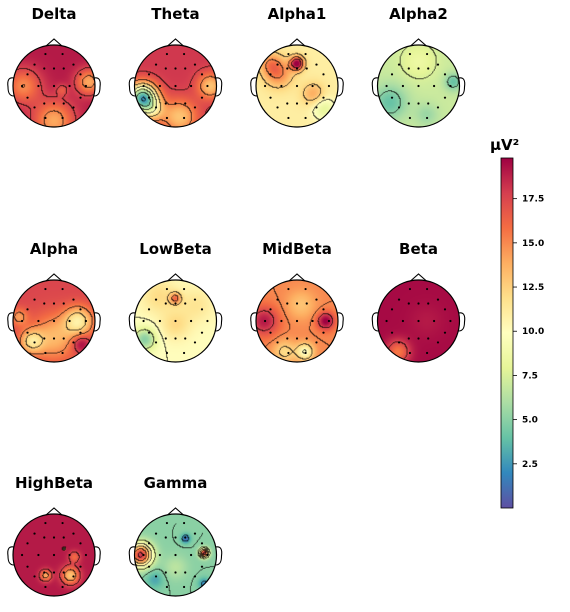 This screenshot has height=612, width=570. I want to click on panel-title: Delta, so click(53, 14).